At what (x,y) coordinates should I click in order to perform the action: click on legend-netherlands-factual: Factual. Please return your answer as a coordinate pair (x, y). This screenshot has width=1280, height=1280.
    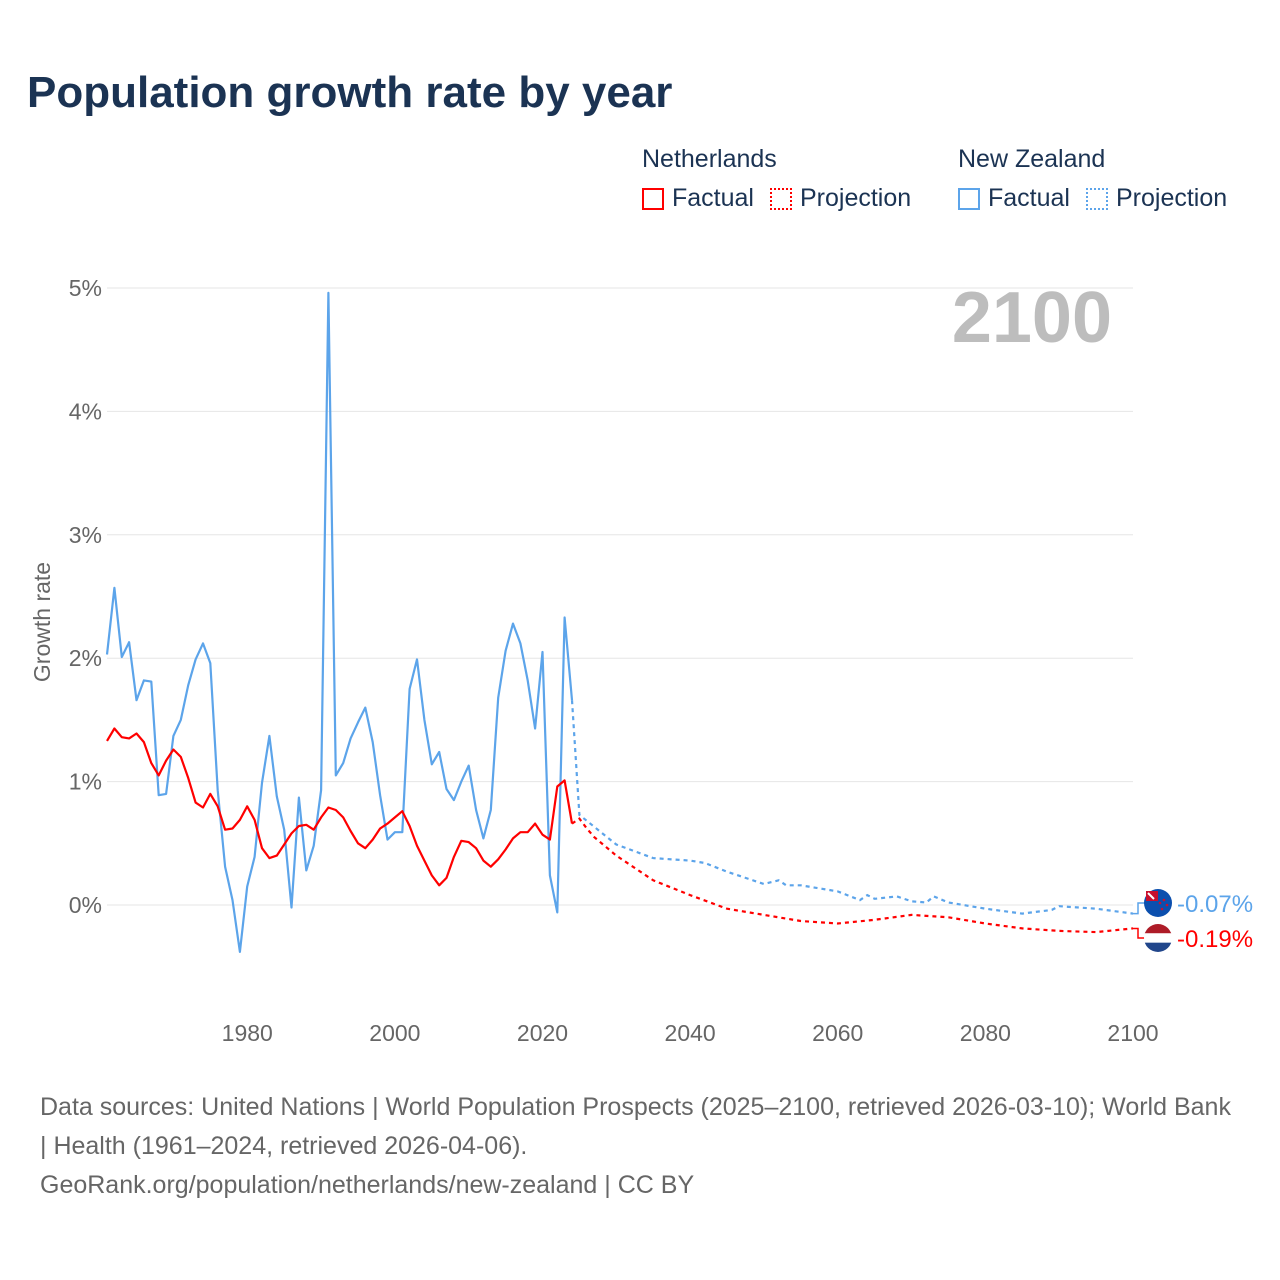
    Looking at the image, I should click on (698, 198).